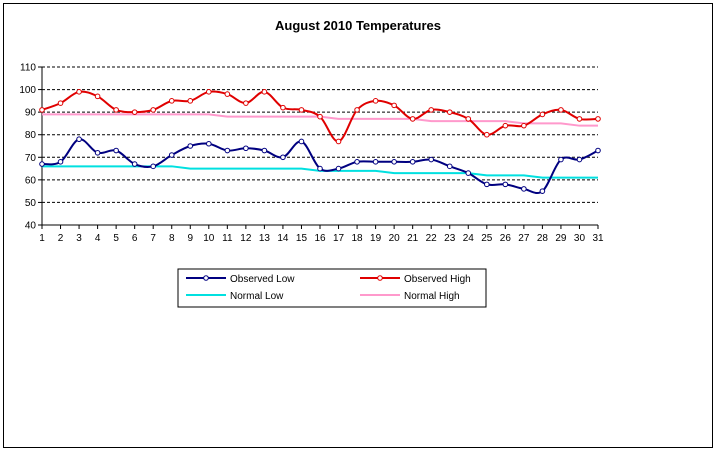 The width and height of the screenshot is (717, 452). Describe the element at coordinates (31, 226) in the screenshot. I see `y-tick-label: 40` at that location.